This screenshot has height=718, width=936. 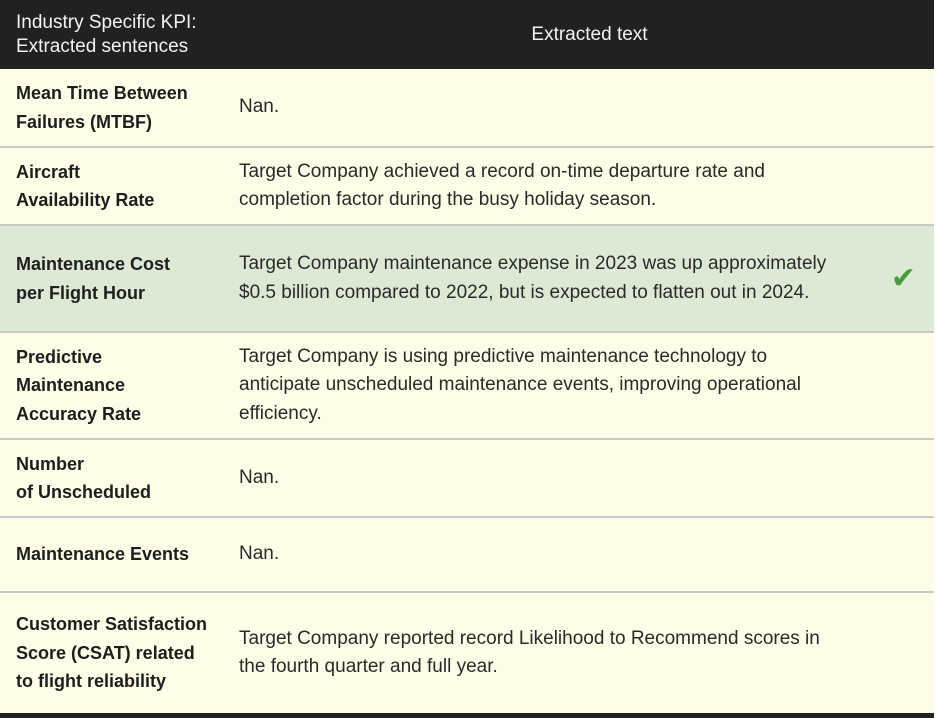 I want to click on kpi-cell: Maintenance Events, so click(x=119, y=554).